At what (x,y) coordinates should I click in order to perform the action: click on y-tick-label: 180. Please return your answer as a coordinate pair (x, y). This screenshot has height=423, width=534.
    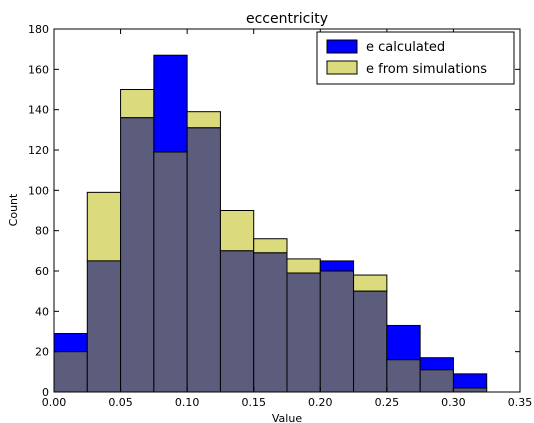
    Looking at the image, I should click on (38, 29).